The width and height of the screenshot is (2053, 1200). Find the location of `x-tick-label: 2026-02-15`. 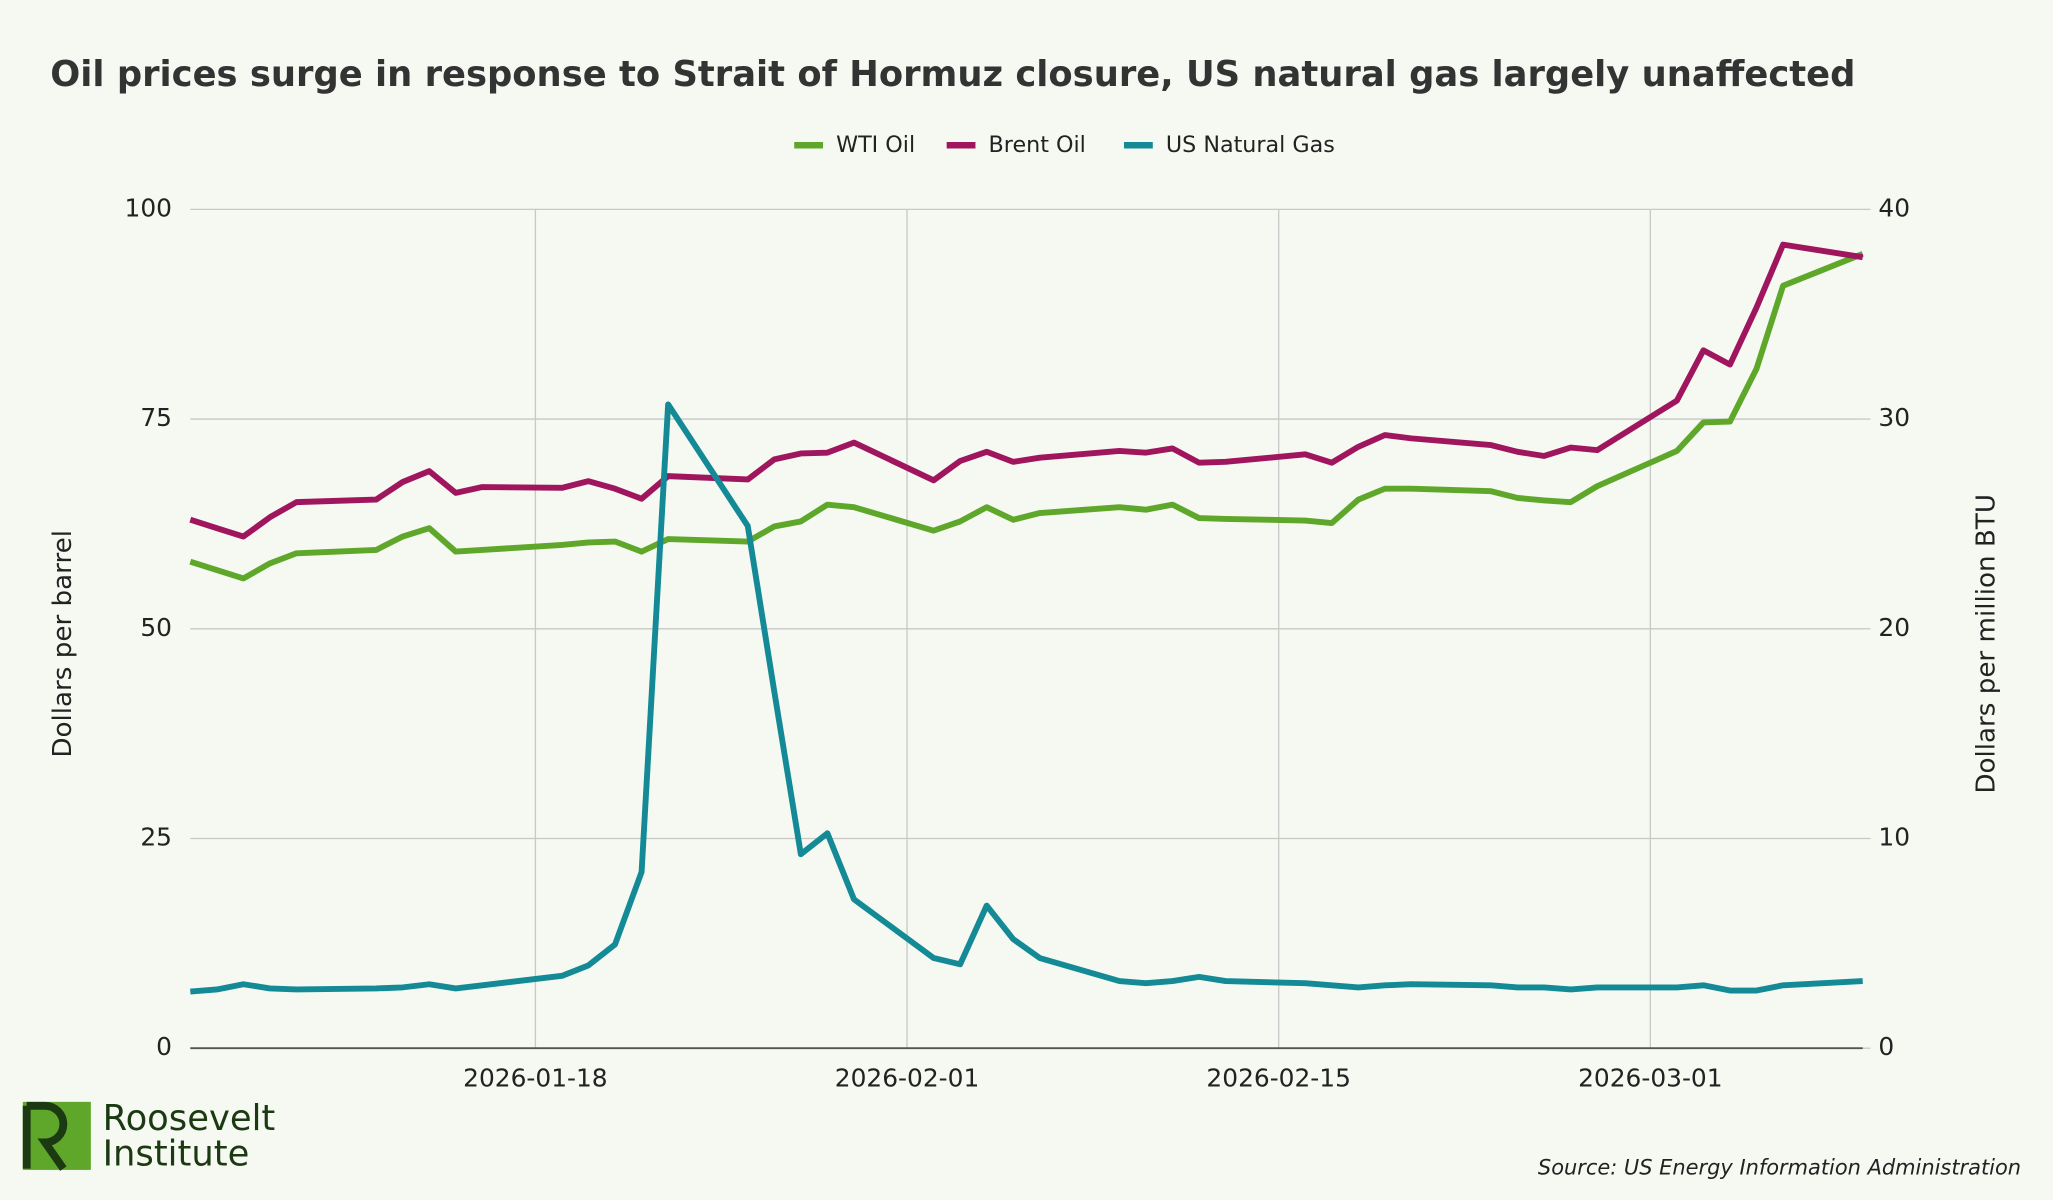

x-tick-label: 2026-02-15 is located at coordinates (1278, 1078).